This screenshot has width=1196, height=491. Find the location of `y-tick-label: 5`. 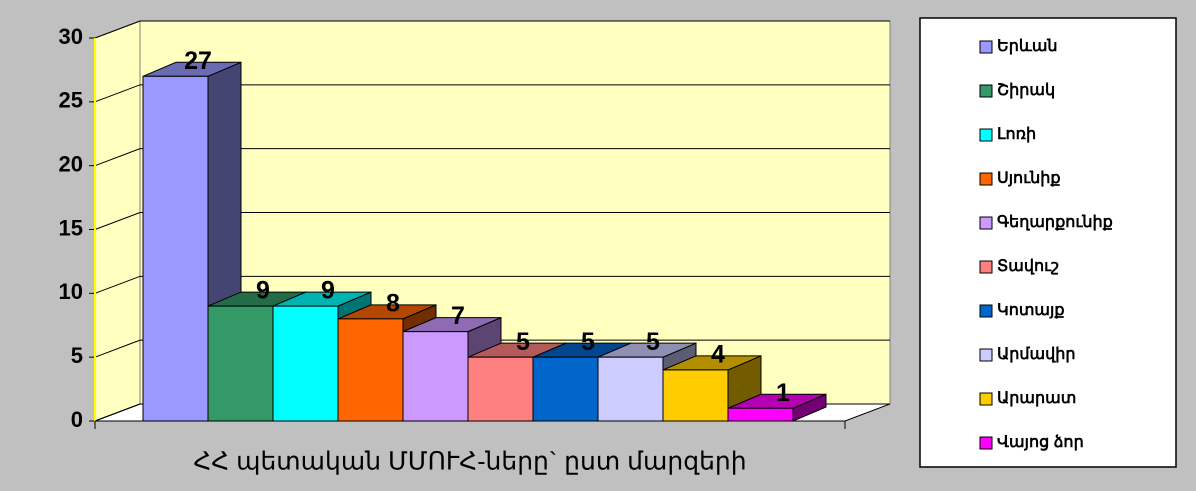

y-tick-label: 5 is located at coordinates (77, 355).